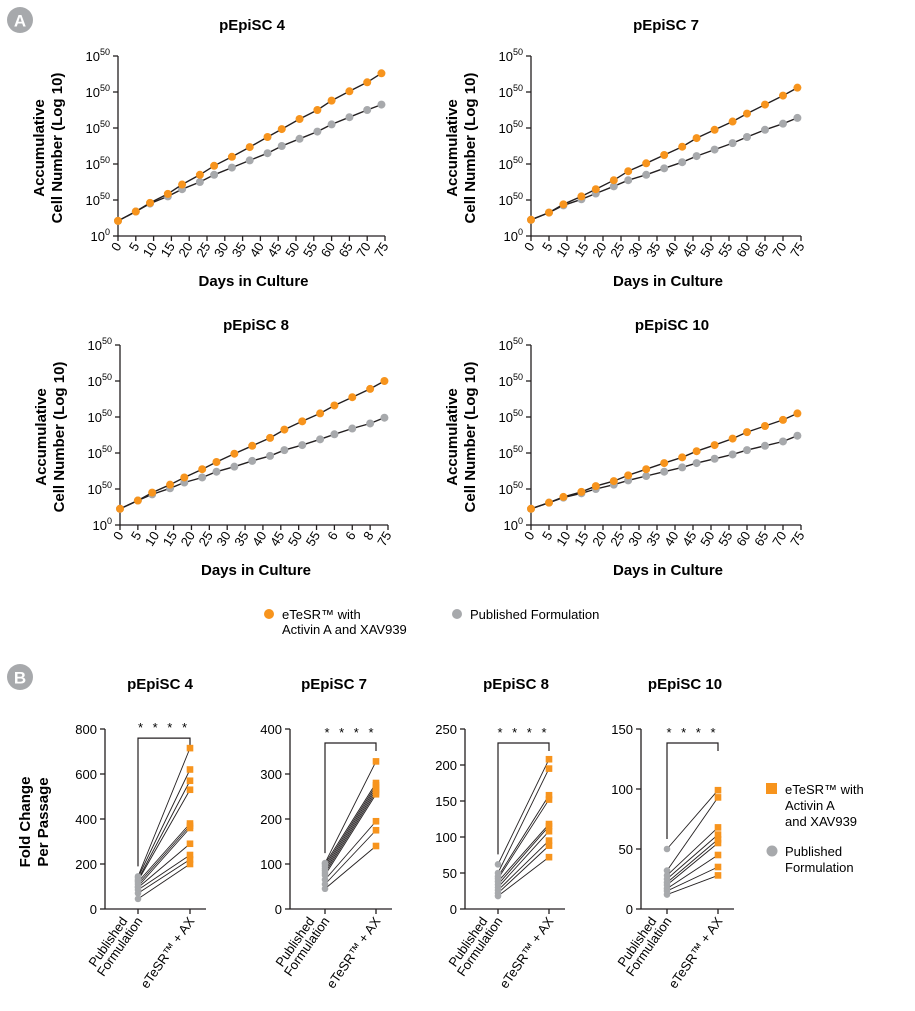  Describe the element at coordinates (271, 729) in the screenshot. I see `y-tick-label: 400` at that location.